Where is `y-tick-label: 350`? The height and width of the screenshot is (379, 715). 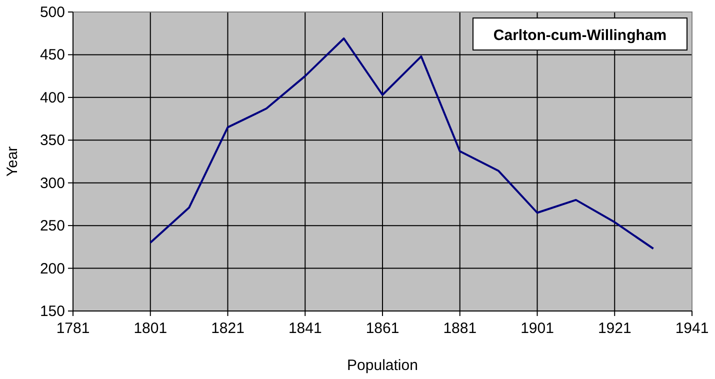
y-tick-label: 350 is located at coordinates (52, 141).